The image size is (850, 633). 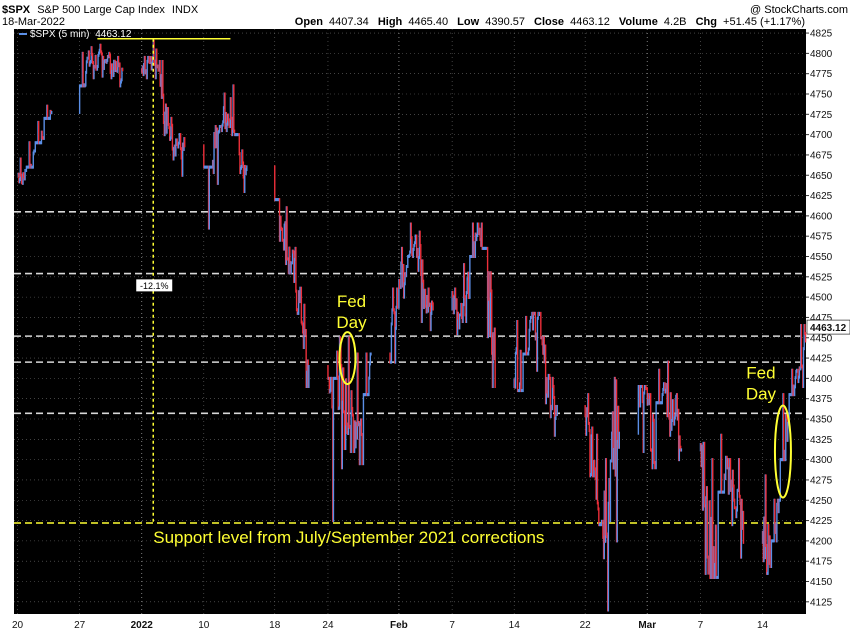 I want to click on fed-day-label-1: Fed Day, so click(x=351, y=312).